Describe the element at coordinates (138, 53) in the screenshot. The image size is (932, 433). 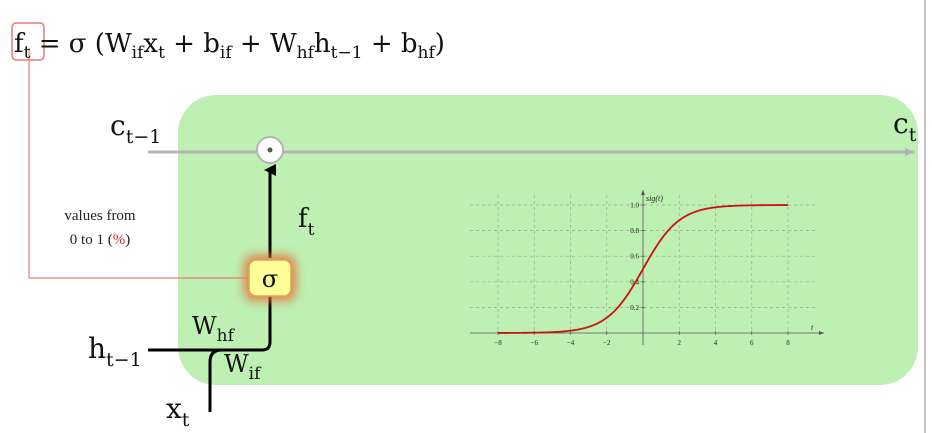
I see `eq-w1-sub: if` at that location.